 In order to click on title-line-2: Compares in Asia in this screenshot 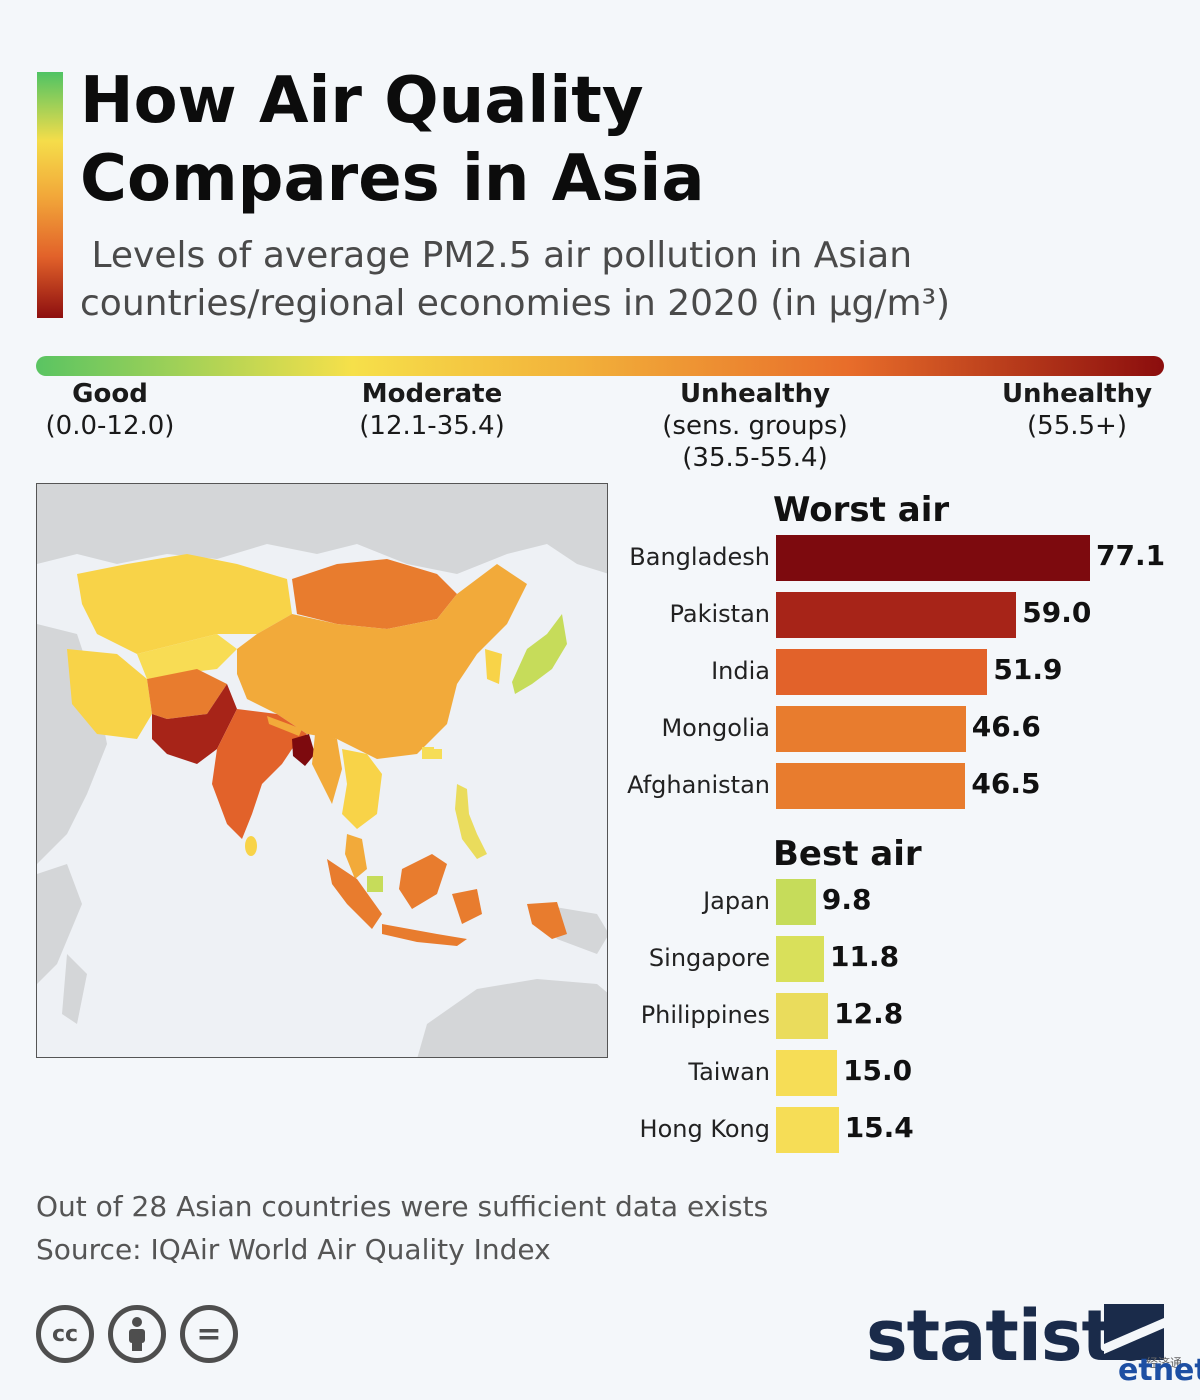, I will do `click(392, 179)`.